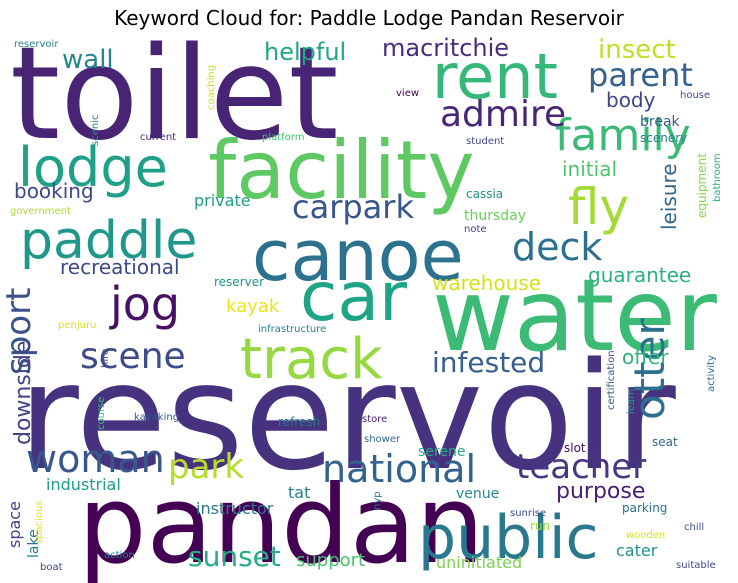  Describe the element at coordinates (495, 76) in the screenshot. I see `cloud-word: rent` at that location.